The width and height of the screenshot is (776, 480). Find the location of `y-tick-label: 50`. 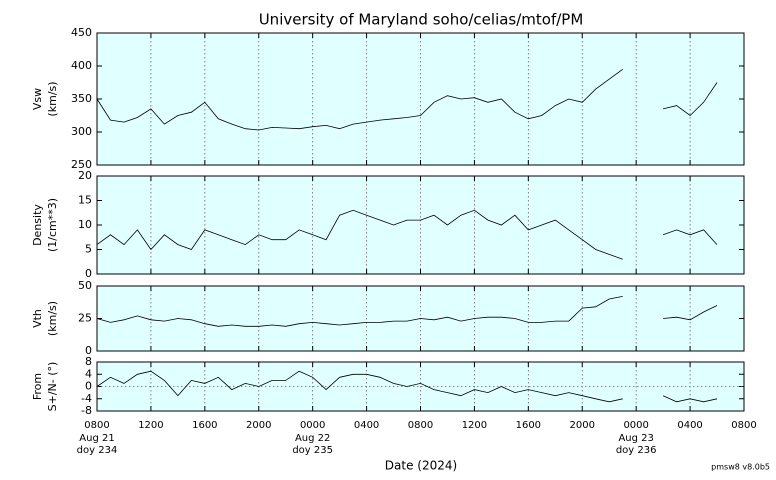

y-tick-label: 50 is located at coordinates (85, 285).